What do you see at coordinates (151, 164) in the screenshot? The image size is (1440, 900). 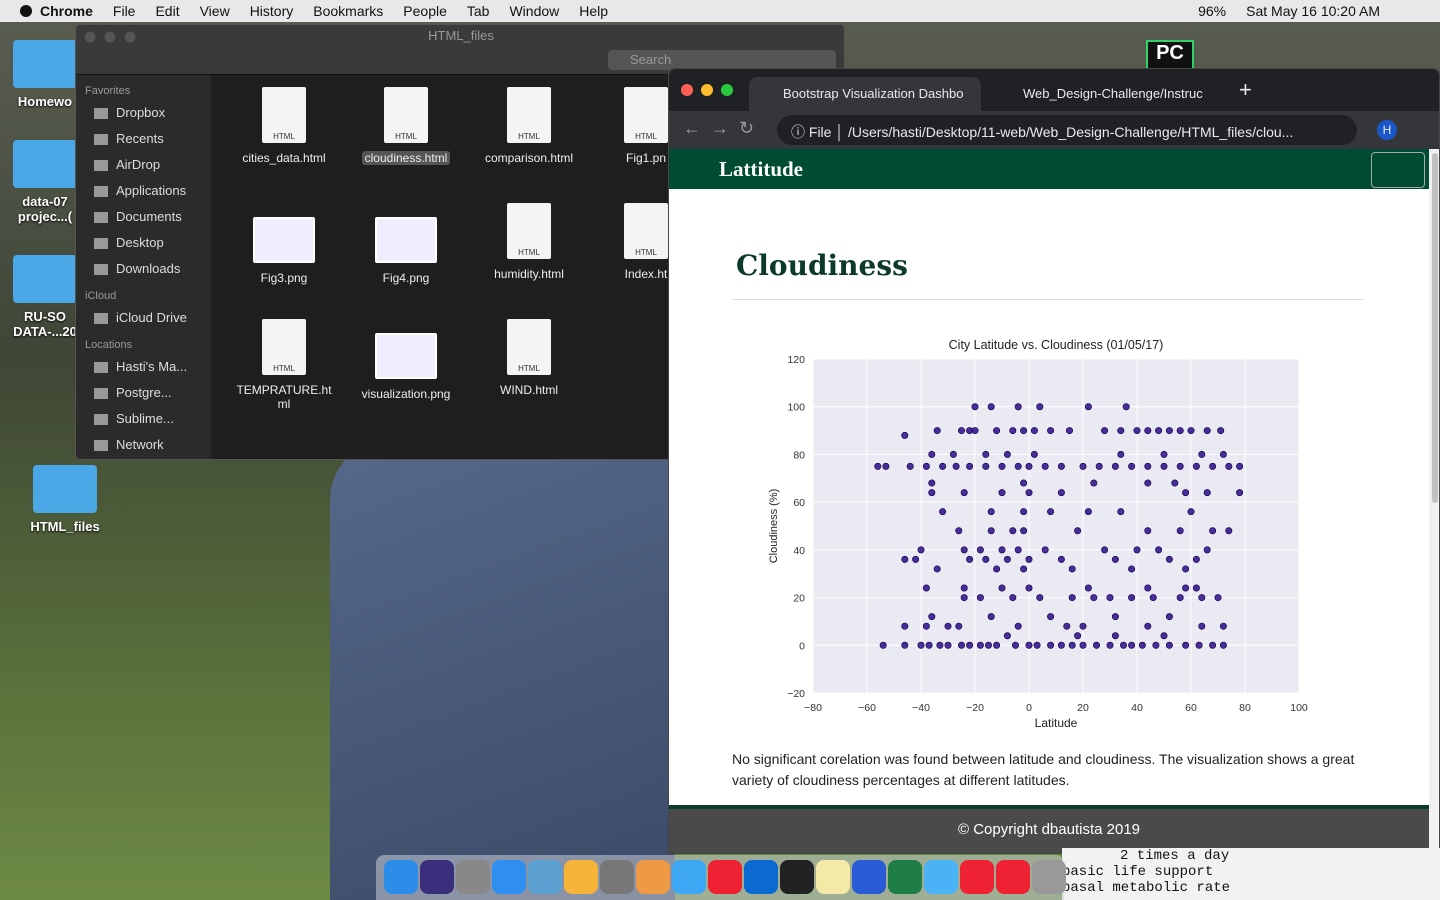 I see `sidebar-item: AirDrop` at bounding box center [151, 164].